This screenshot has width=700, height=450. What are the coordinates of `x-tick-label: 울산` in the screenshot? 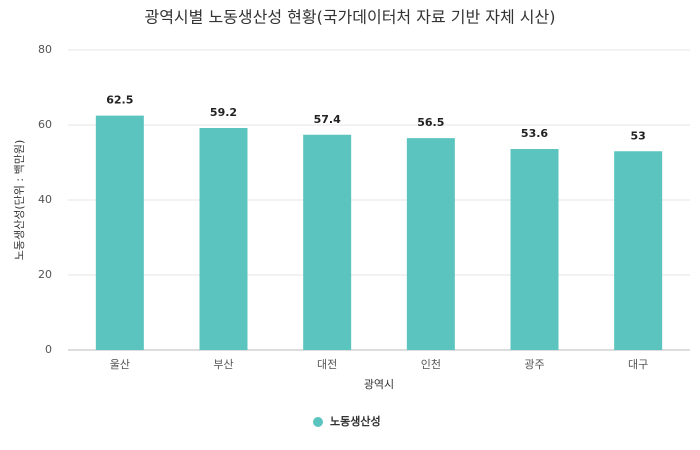 It's located at (120, 364).